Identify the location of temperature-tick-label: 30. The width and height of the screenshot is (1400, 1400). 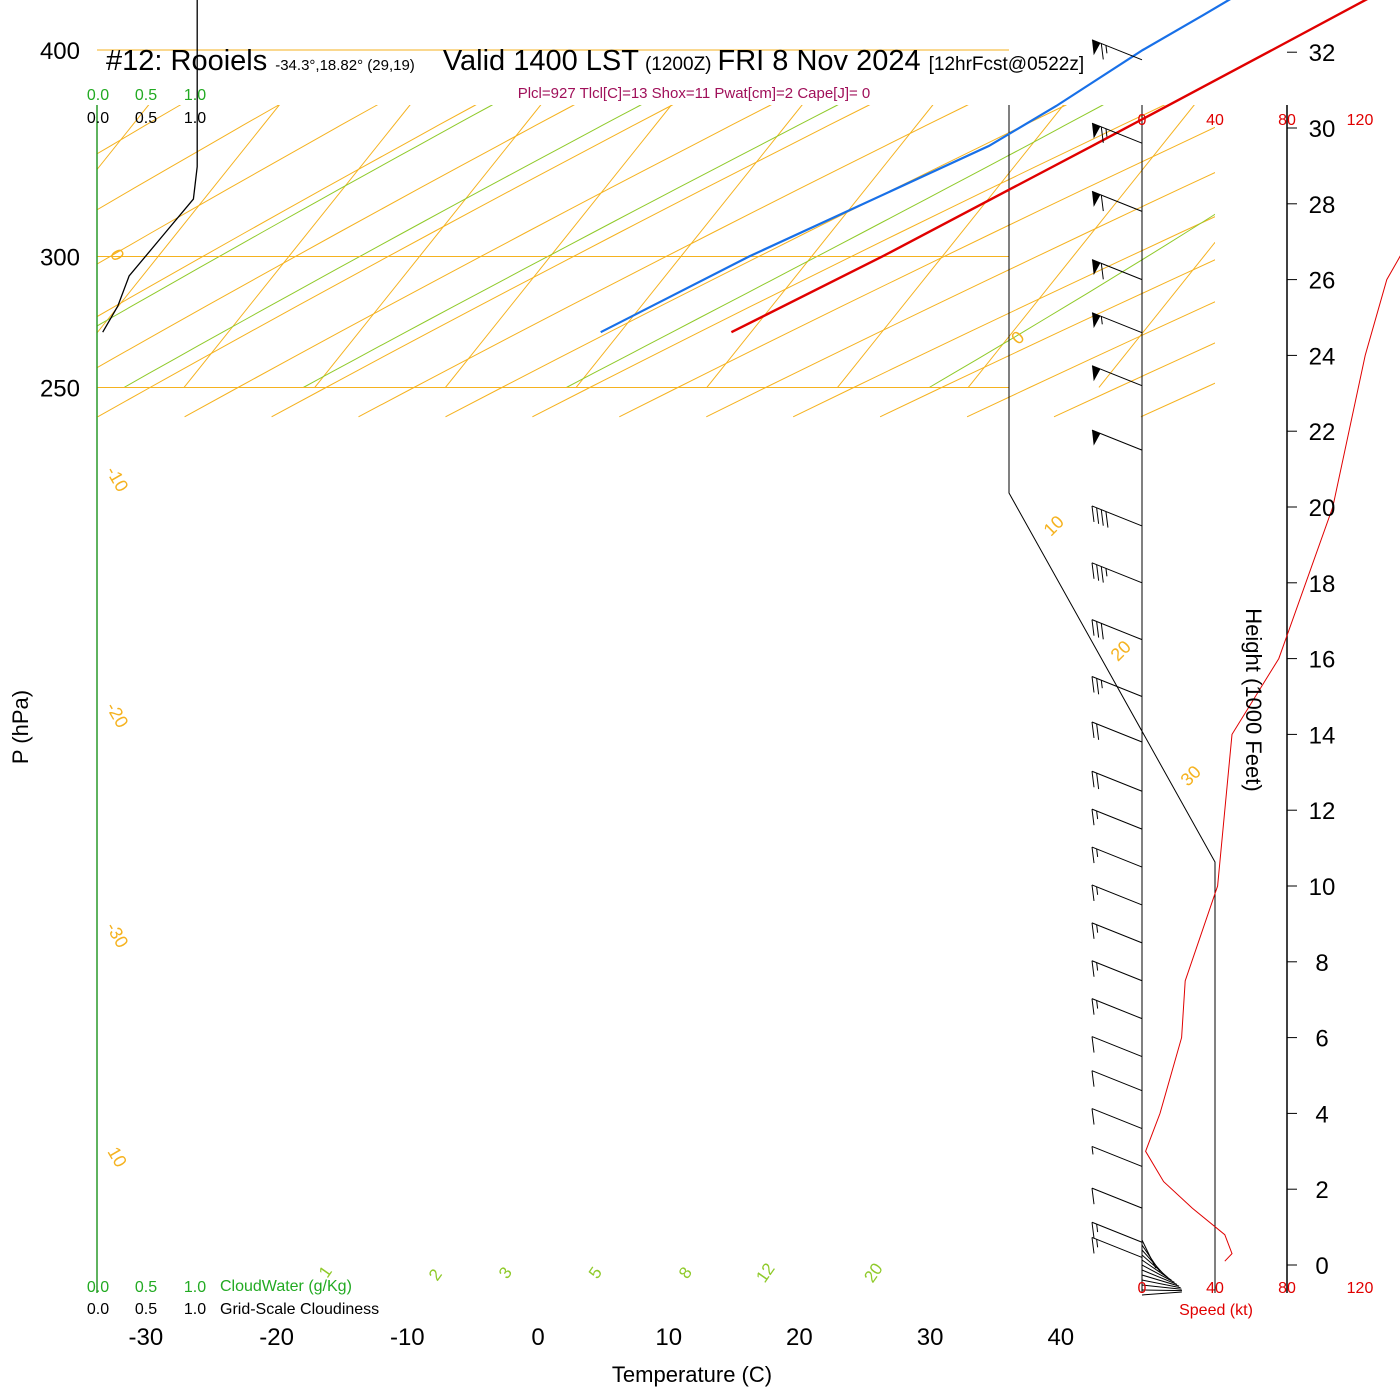
(930, 1337).